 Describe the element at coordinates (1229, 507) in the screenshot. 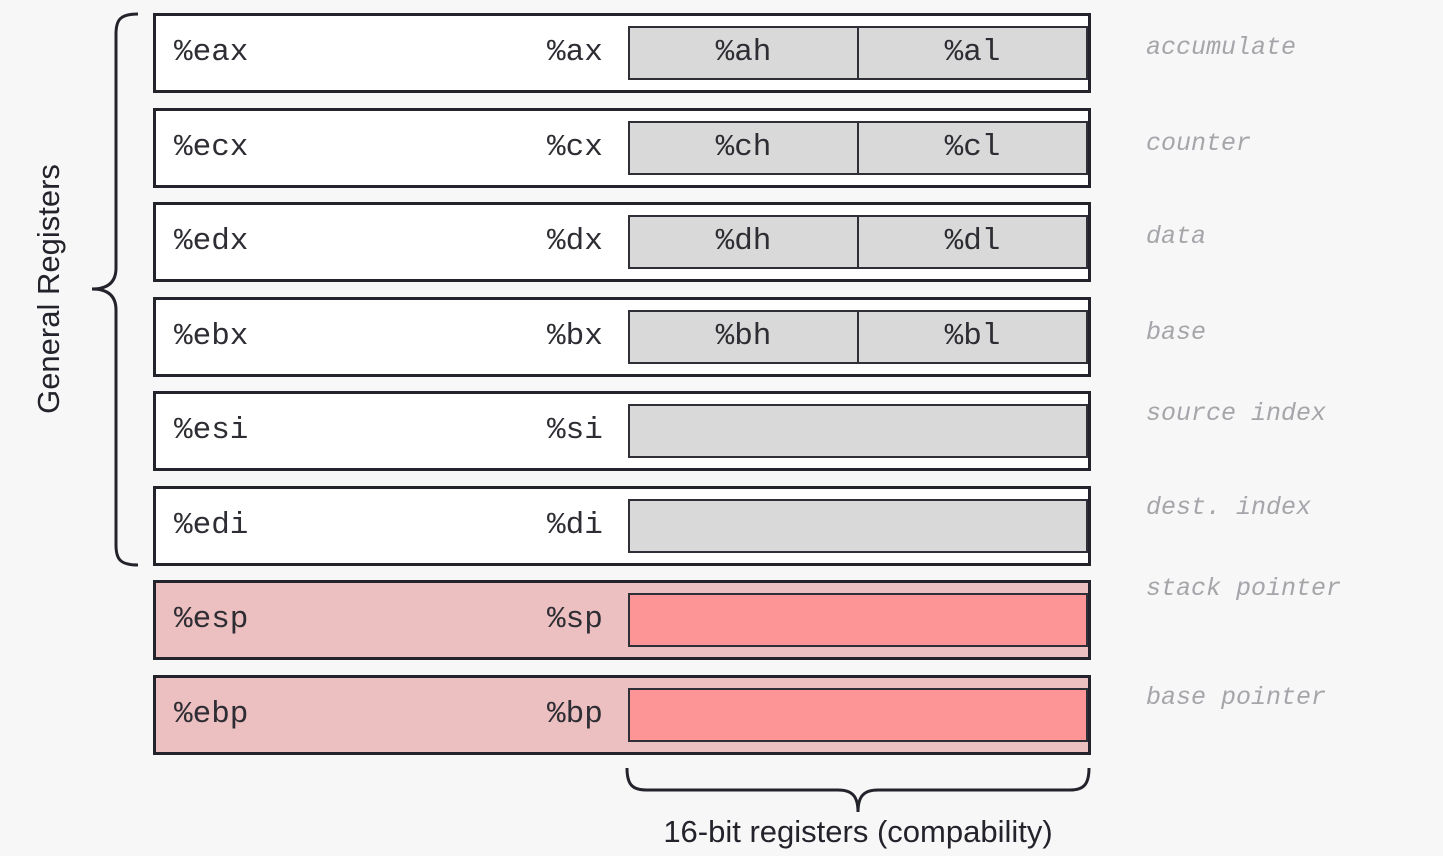

I see `register-description-edi: dest. index` at that location.